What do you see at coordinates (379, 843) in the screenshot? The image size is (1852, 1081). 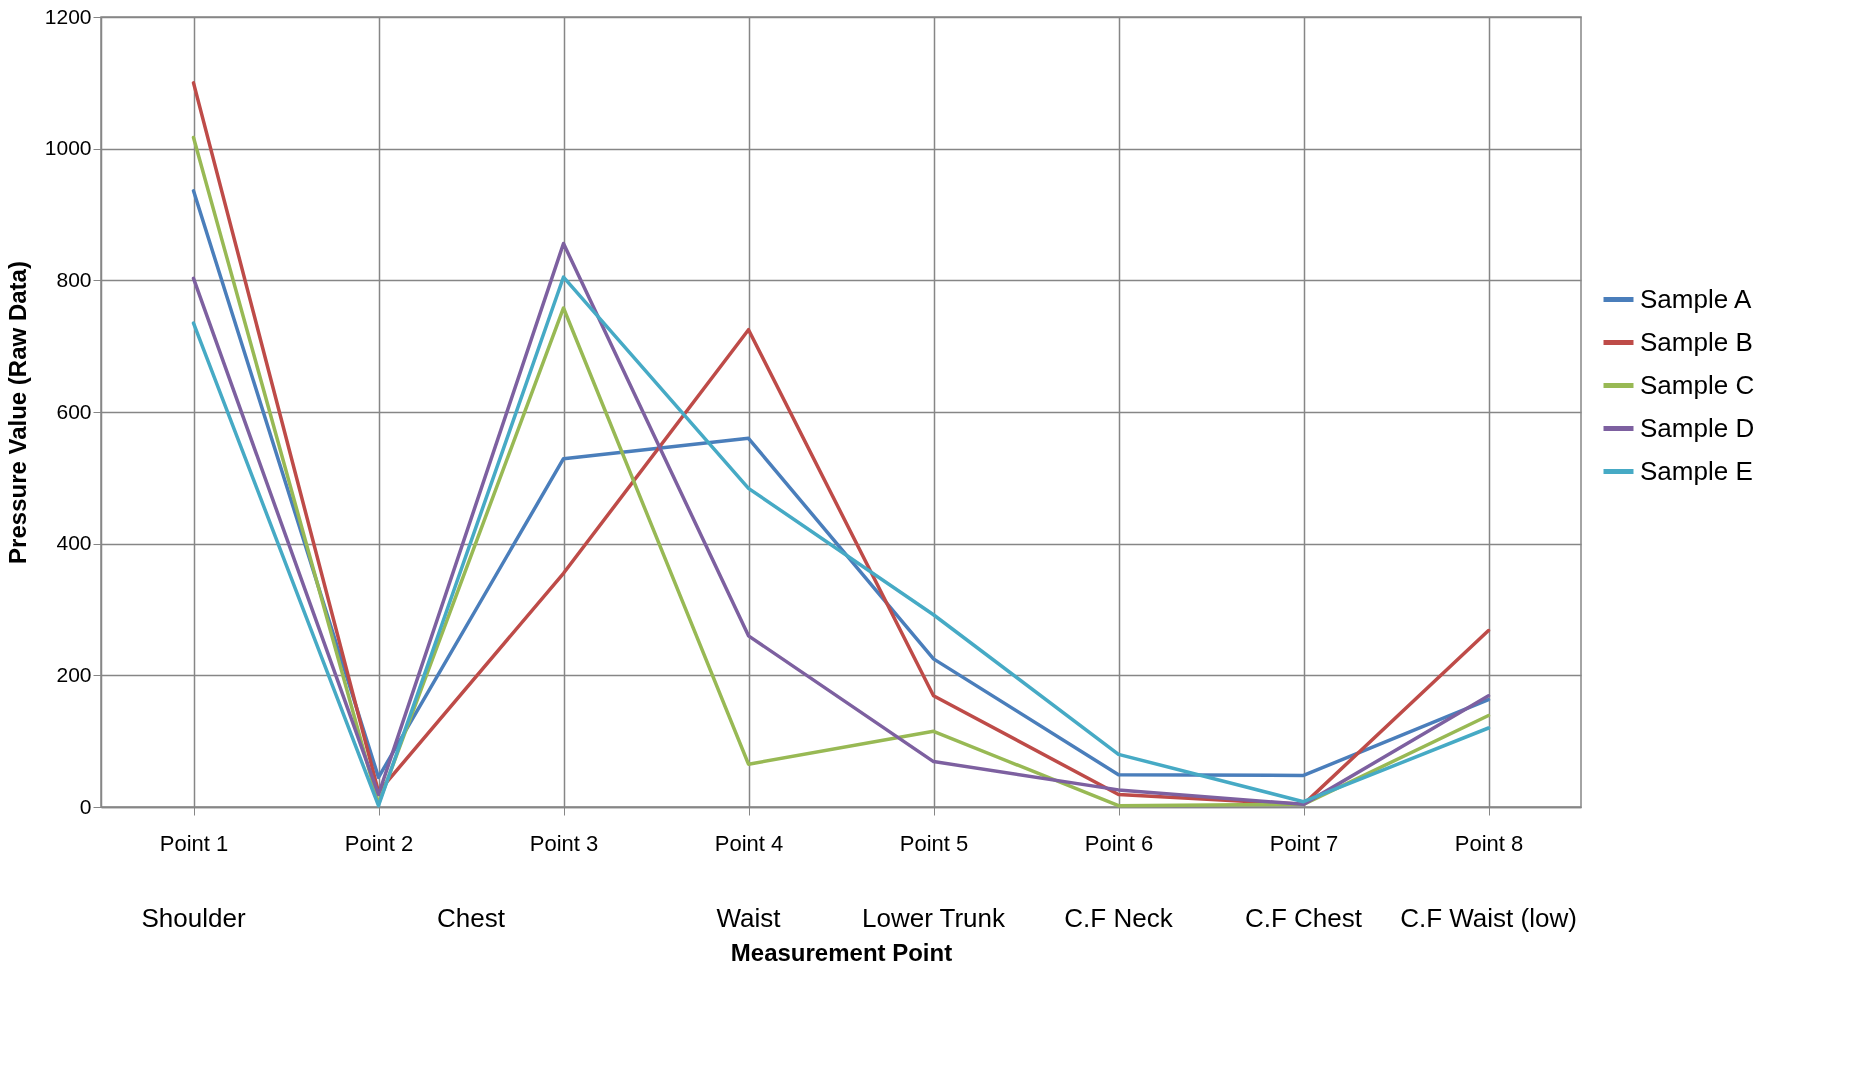 I see `x-tick-label: Point 2` at bounding box center [379, 843].